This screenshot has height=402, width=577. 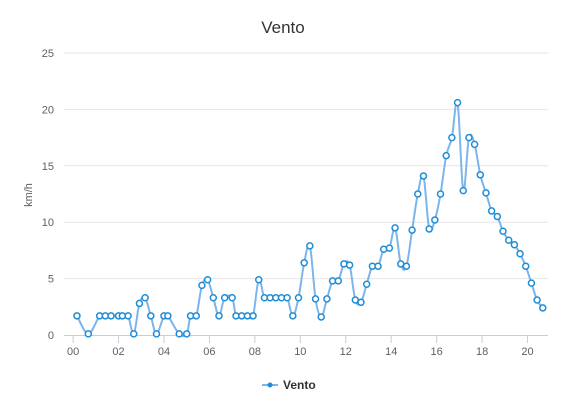 What do you see at coordinates (391, 352) in the screenshot?
I see `x-tick-label: 14` at bounding box center [391, 352].